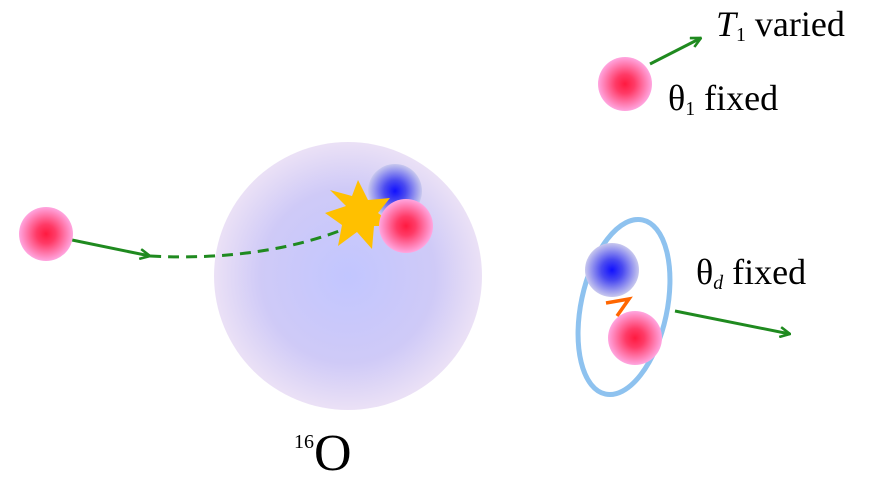 The height and width of the screenshot is (486, 888). I want to click on deuteron-neutron-icon, so click(612, 270).